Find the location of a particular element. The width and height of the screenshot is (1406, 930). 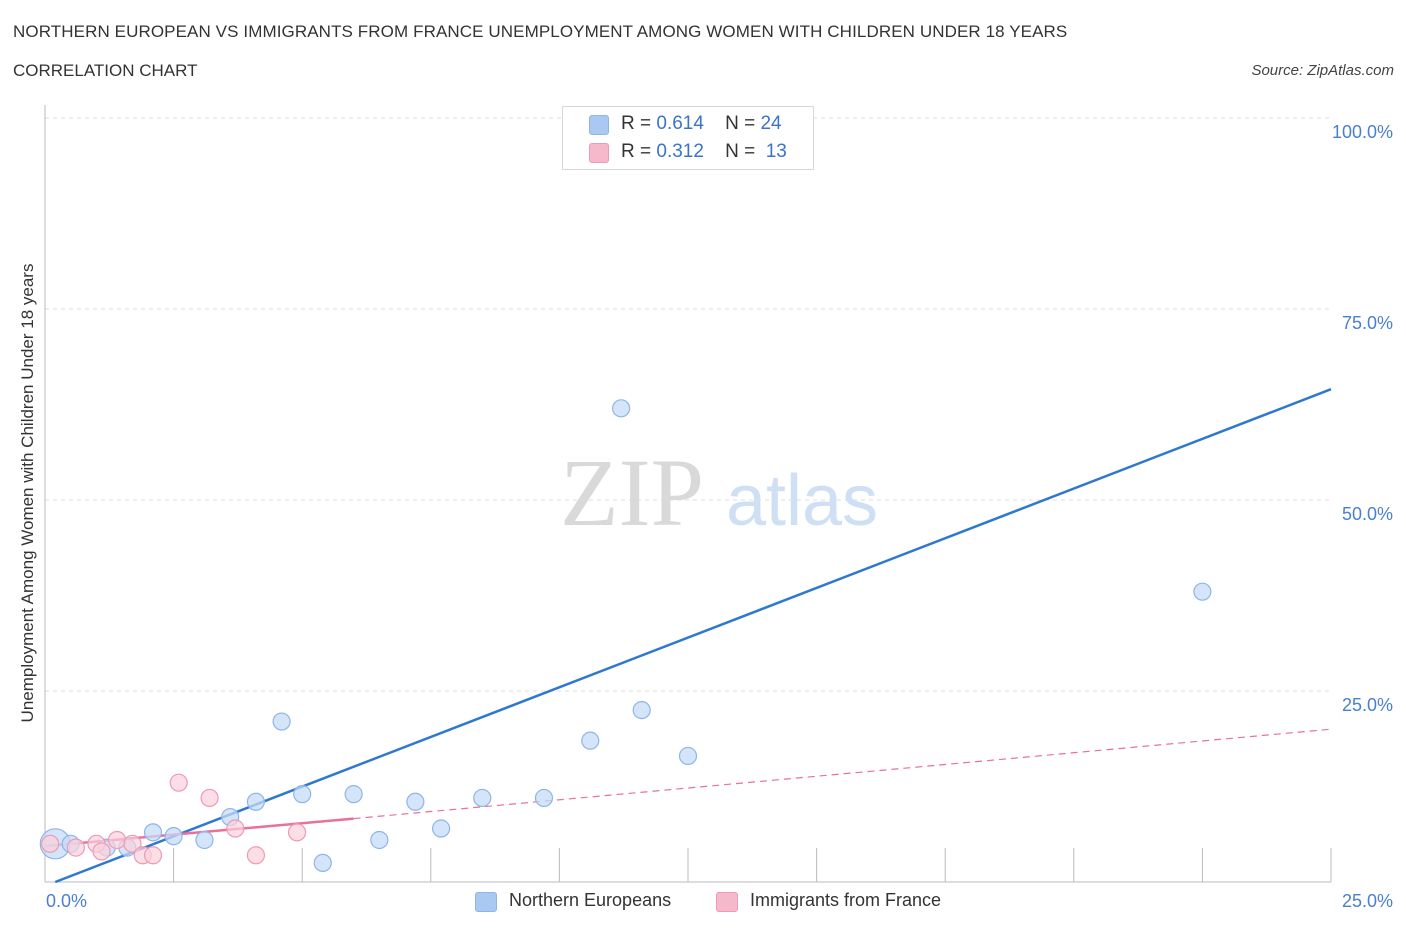

legend-n-value: 13 is located at coordinates (776, 151).